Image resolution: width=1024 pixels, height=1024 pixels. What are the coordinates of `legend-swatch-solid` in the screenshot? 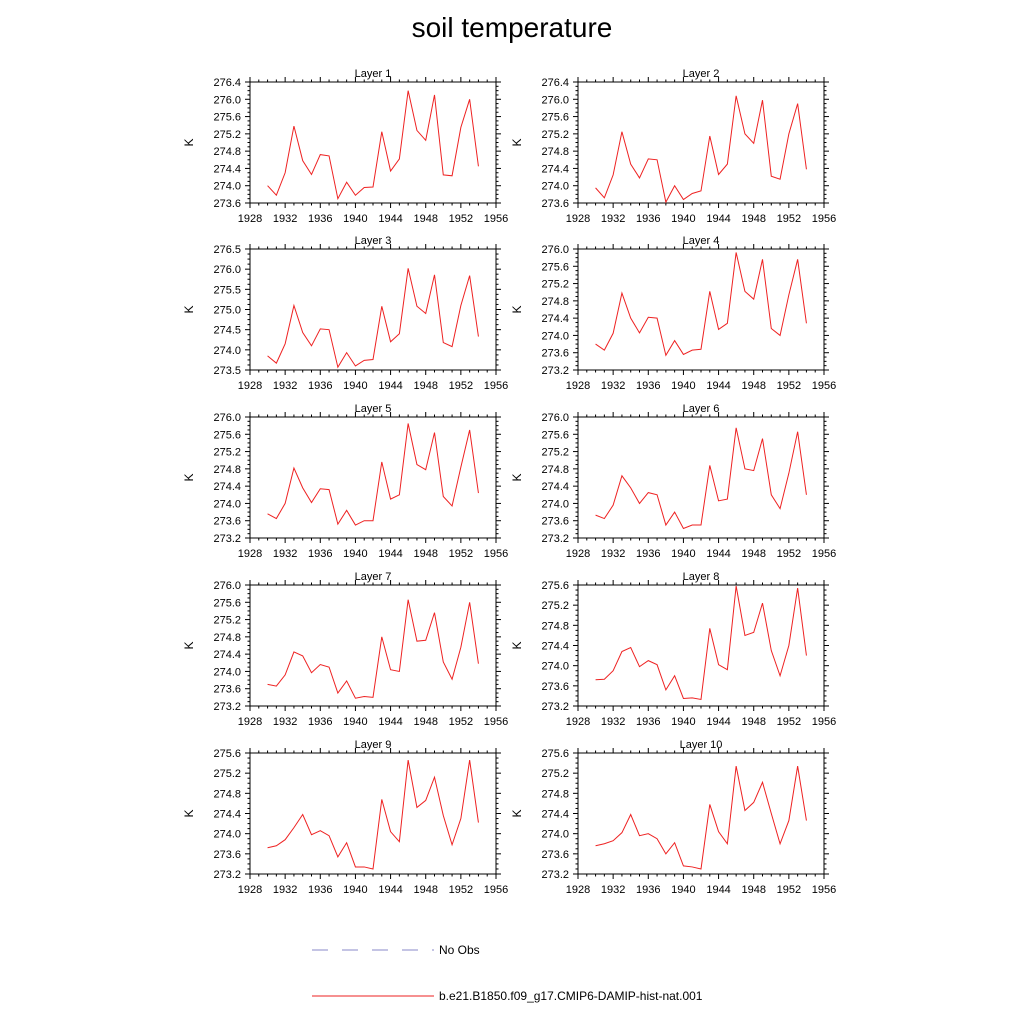 It's located at (373, 996).